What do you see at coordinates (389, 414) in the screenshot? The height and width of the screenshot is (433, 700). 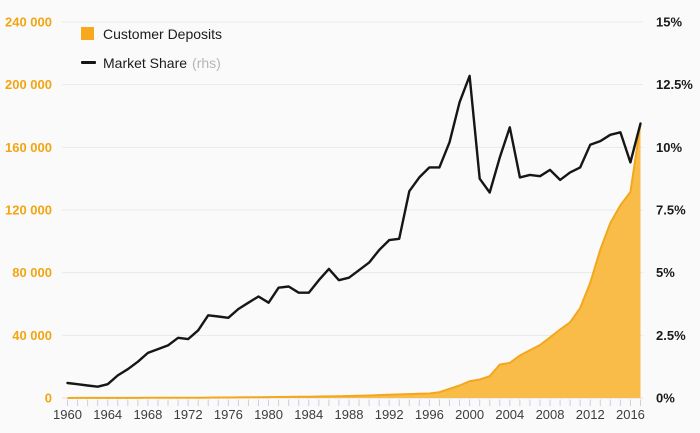 I see `x-axis-label: 1992` at bounding box center [389, 414].